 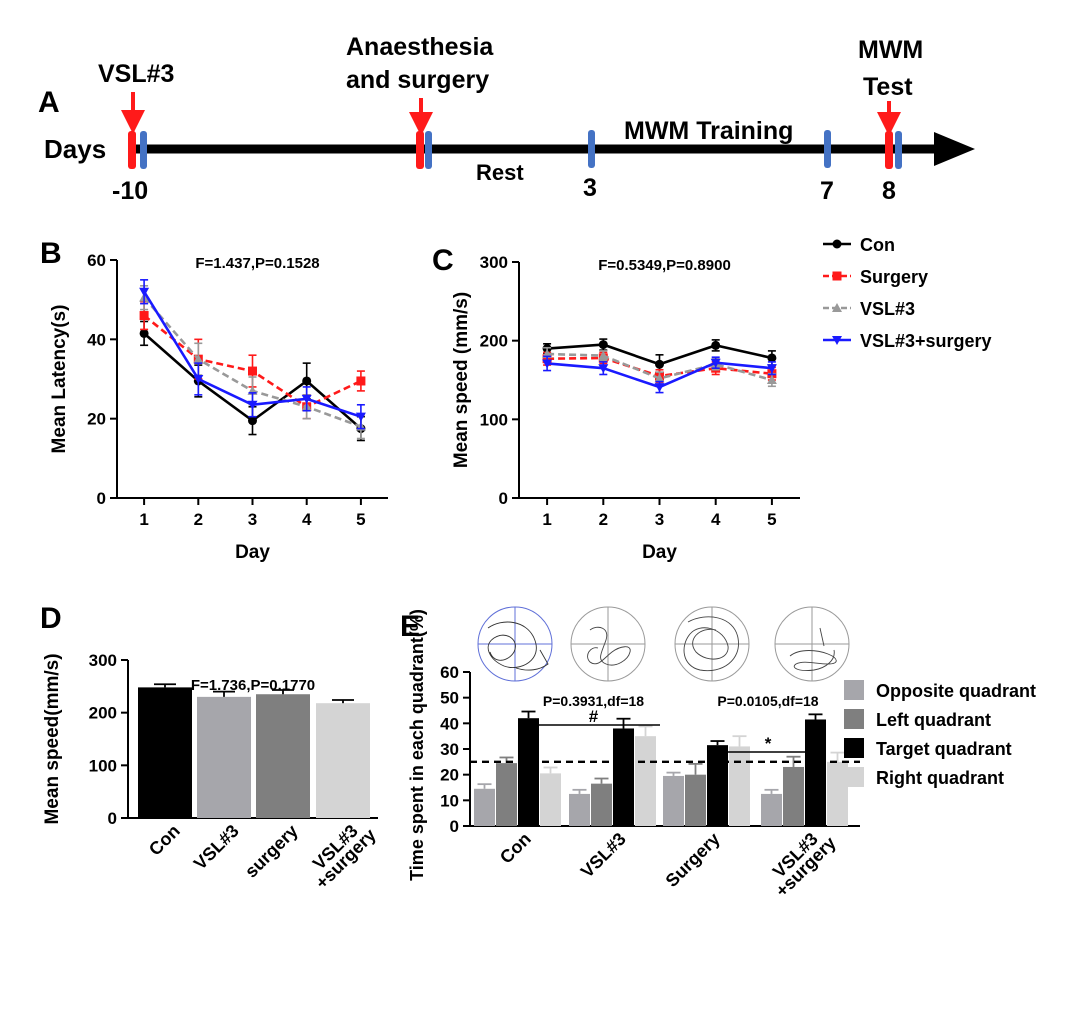 What do you see at coordinates (417, 80) in the screenshot?
I see `event-label-and-surgery: and surgery` at bounding box center [417, 80].